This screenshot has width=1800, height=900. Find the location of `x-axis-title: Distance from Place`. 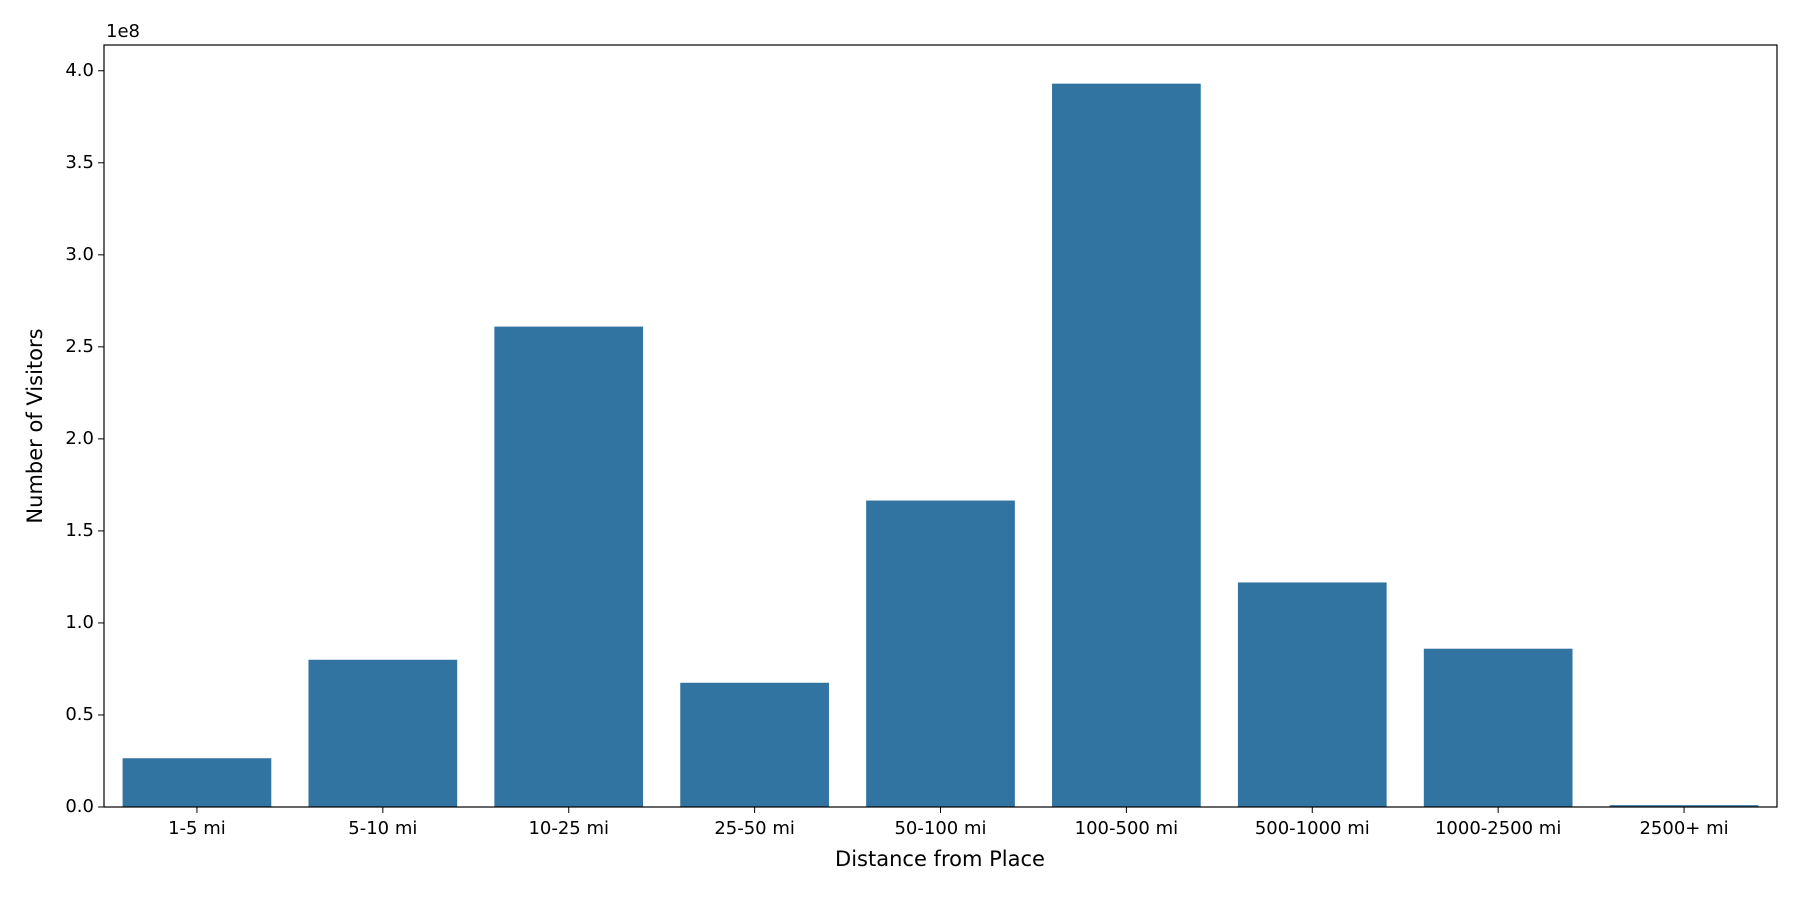

x-axis-title: Distance from Place is located at coordinates (940, 859).